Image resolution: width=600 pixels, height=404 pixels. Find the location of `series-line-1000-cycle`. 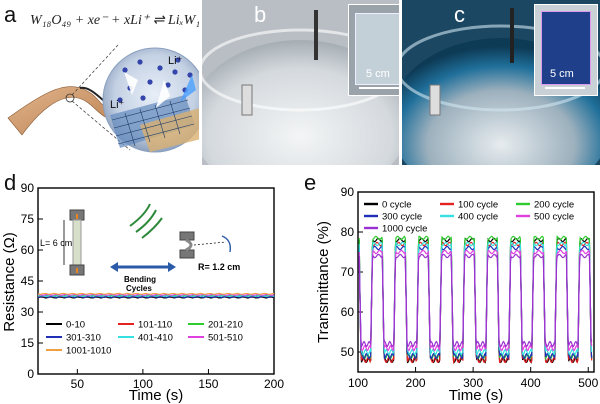

series-line-1000-cycle is located at coordinates (475, 301).